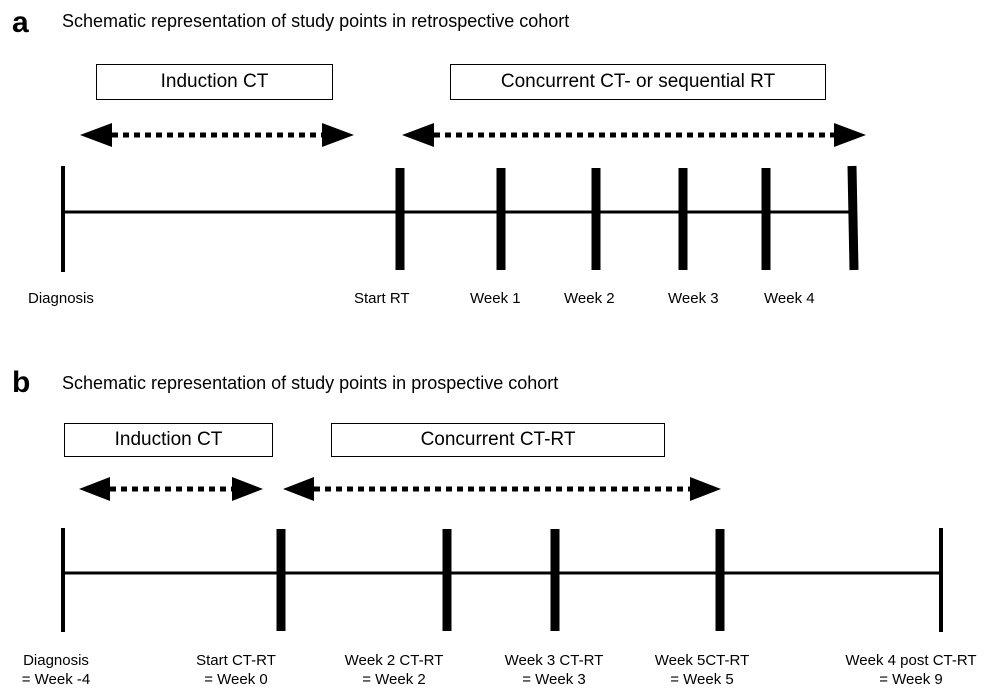 The image size is (1005, 689). I want to click on panel-a-letter: a, so click(20, 22).